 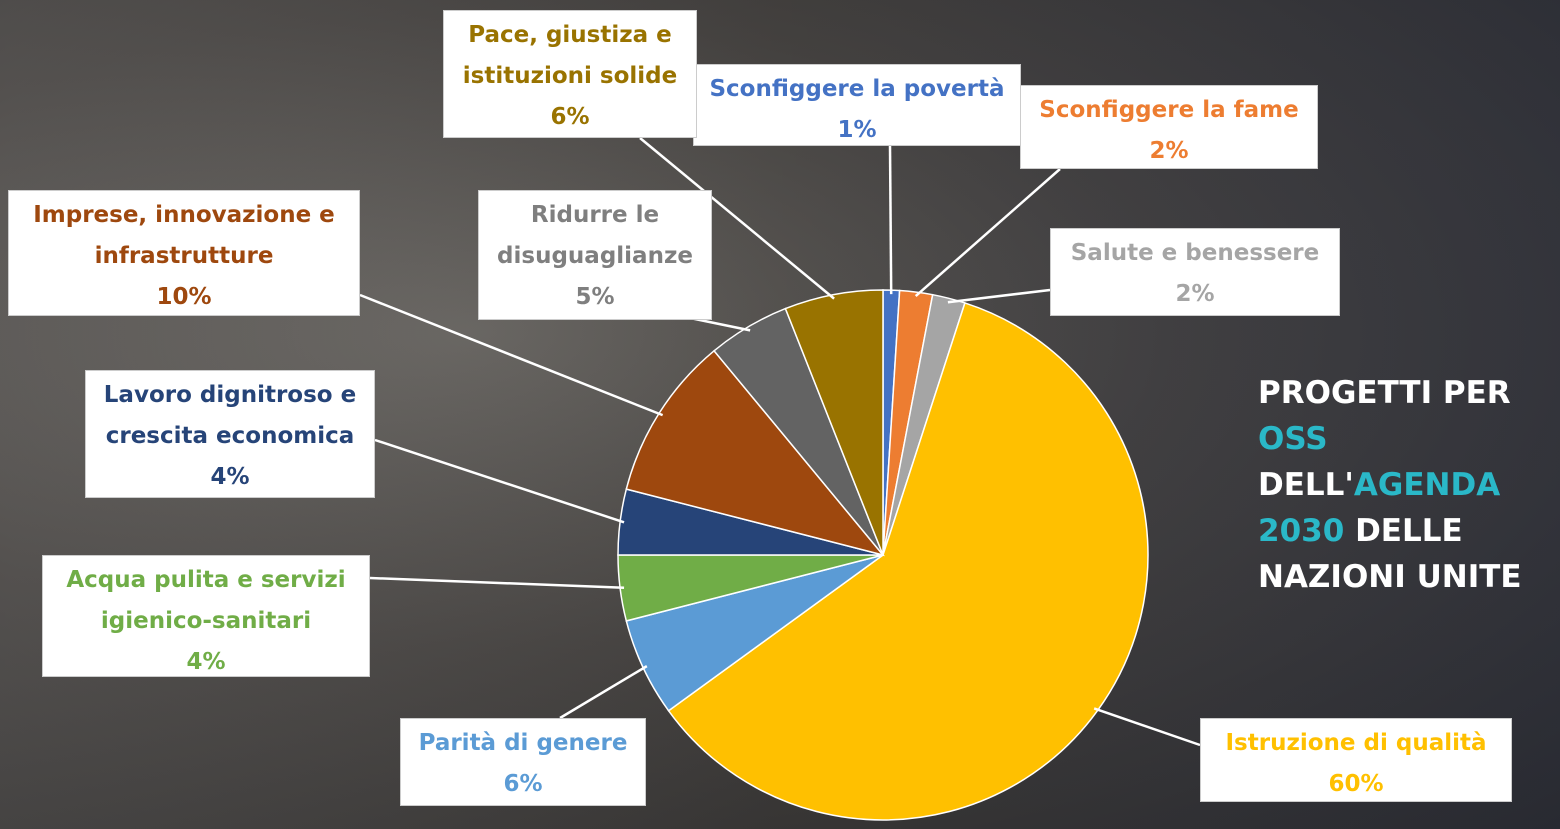 I want to click on data-label: Sconfiggere la povertà 1%, so click(x=857, y=105).